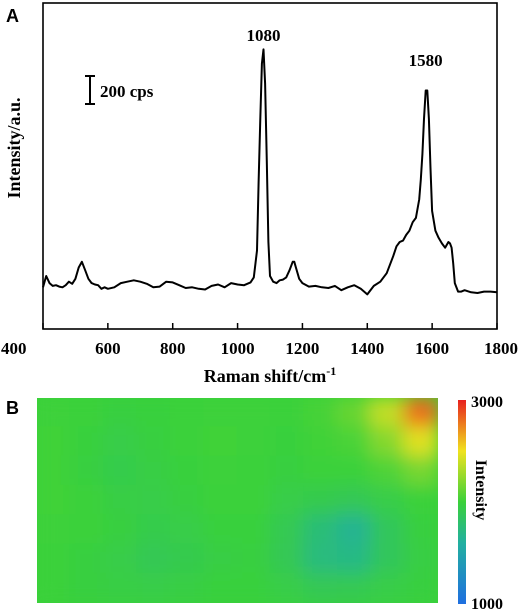 This screenshot has height=613, width=519. What do you see at coordinates (12, 408) in the screenshot?
I see `panel-b-label: B` at bounding box center [12, 408].